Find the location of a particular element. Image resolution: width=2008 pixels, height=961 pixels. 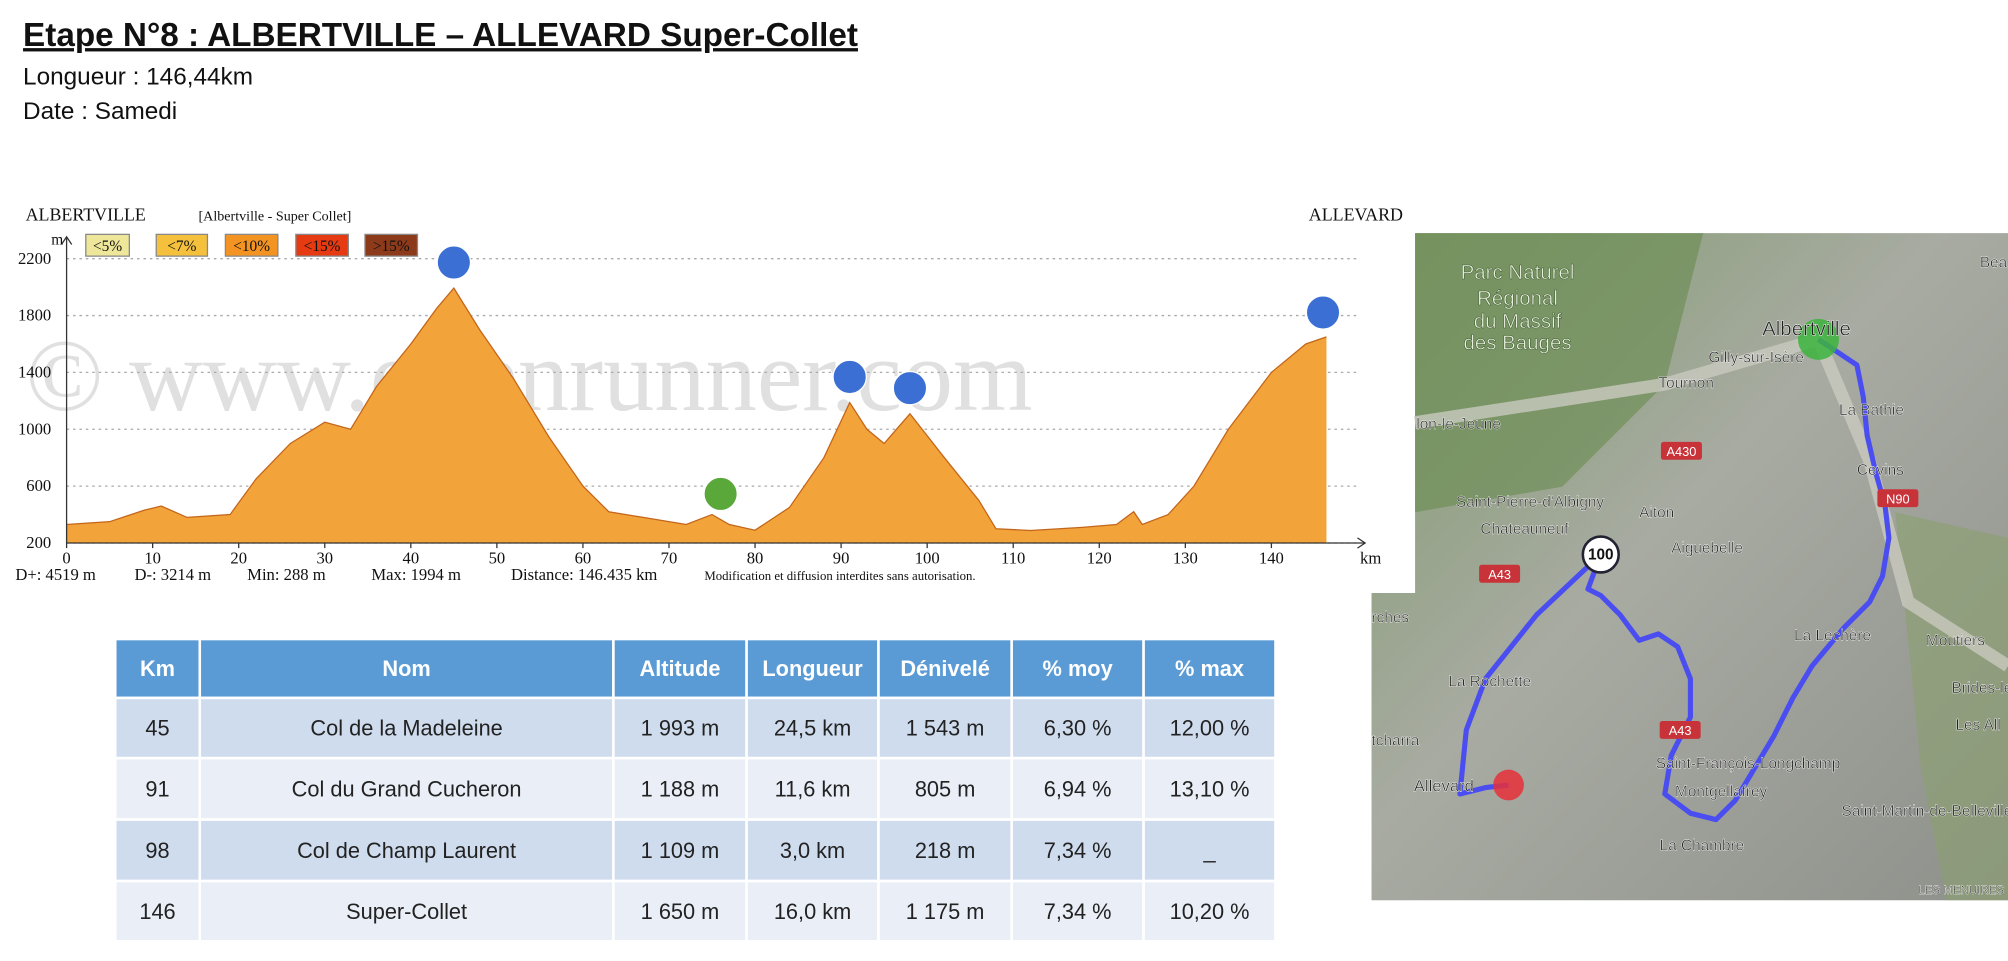

date: Date : Samedi is located at coordinates (100, 111).